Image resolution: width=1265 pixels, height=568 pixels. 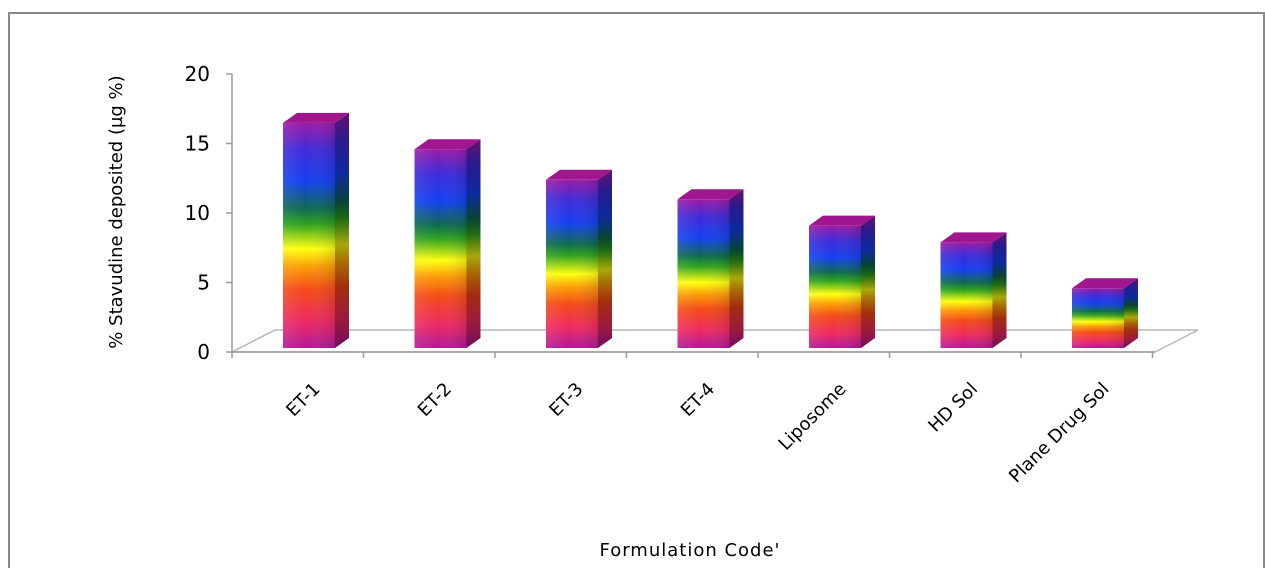 What do you see at coordinates (813, 417) in the screenshot?
I see `x-category-label: Liposome` at bounding box center [813, 417].